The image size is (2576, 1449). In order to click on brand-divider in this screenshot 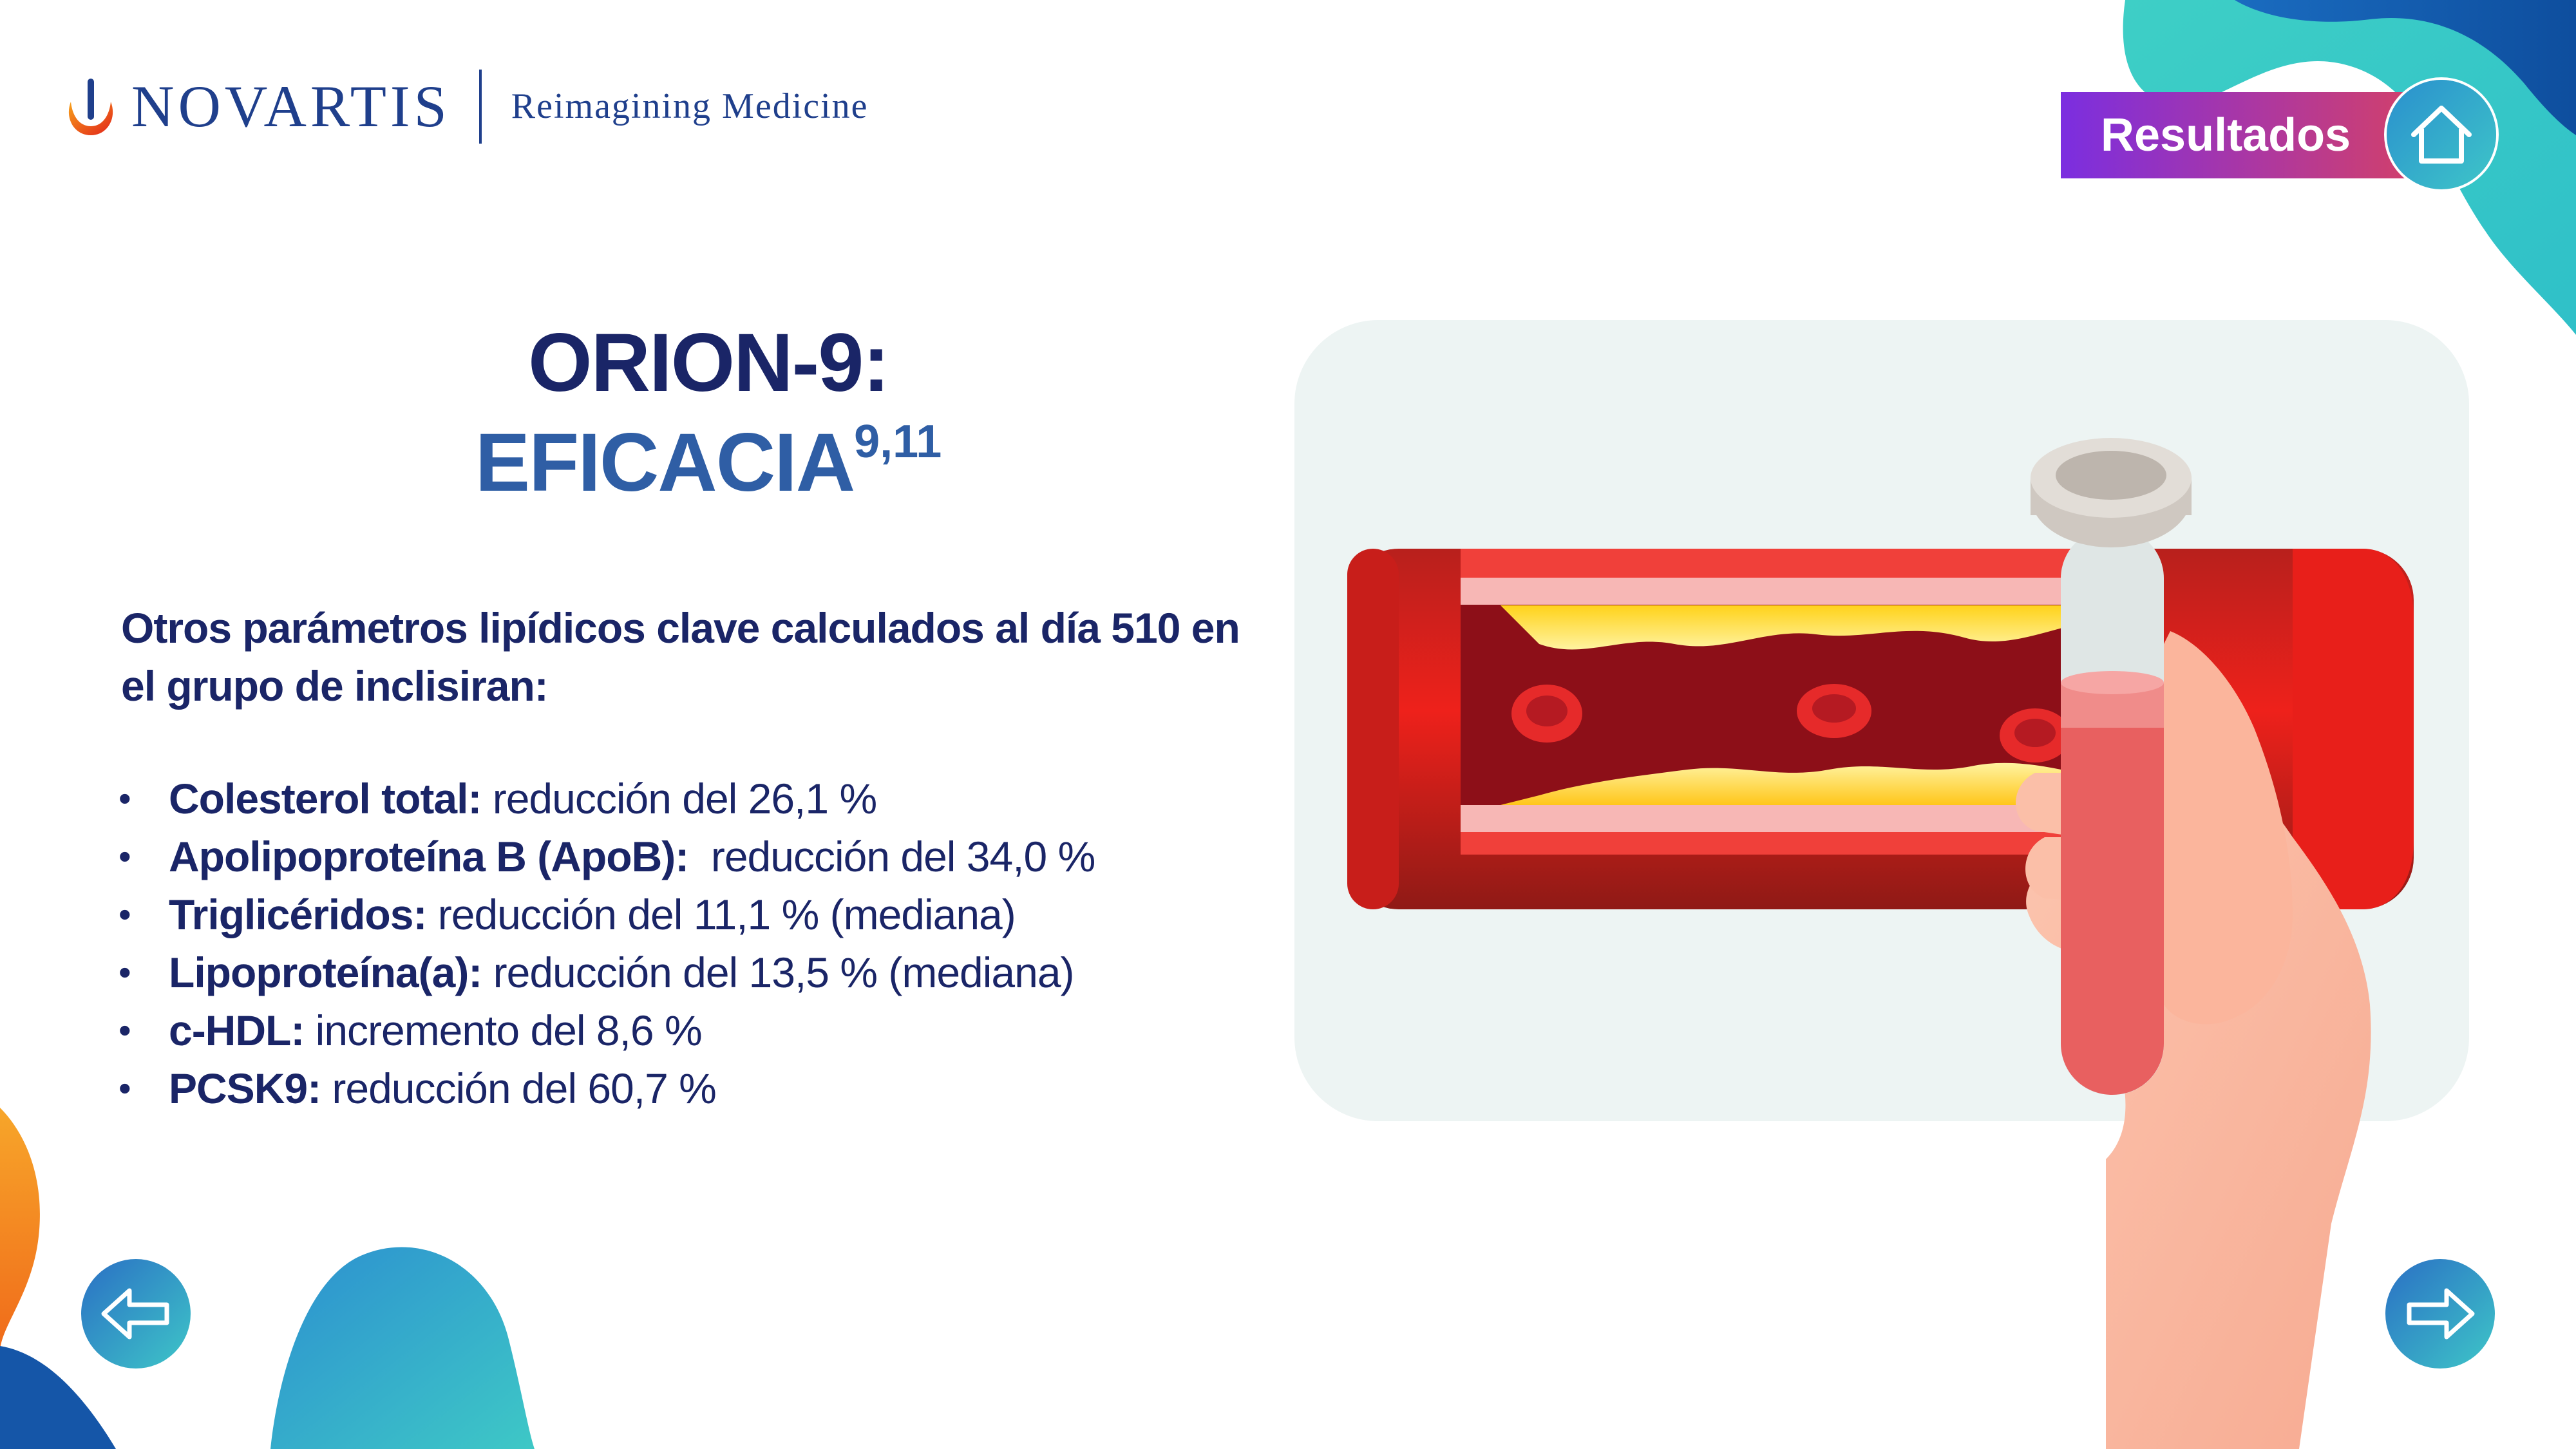, I will do `click(480, 107)`.